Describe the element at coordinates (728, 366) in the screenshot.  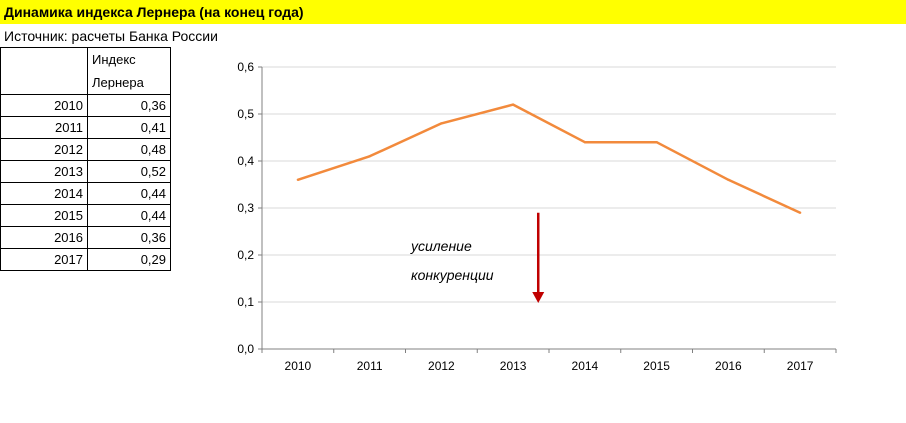
I see `x-tick-label: 2016` at that location.